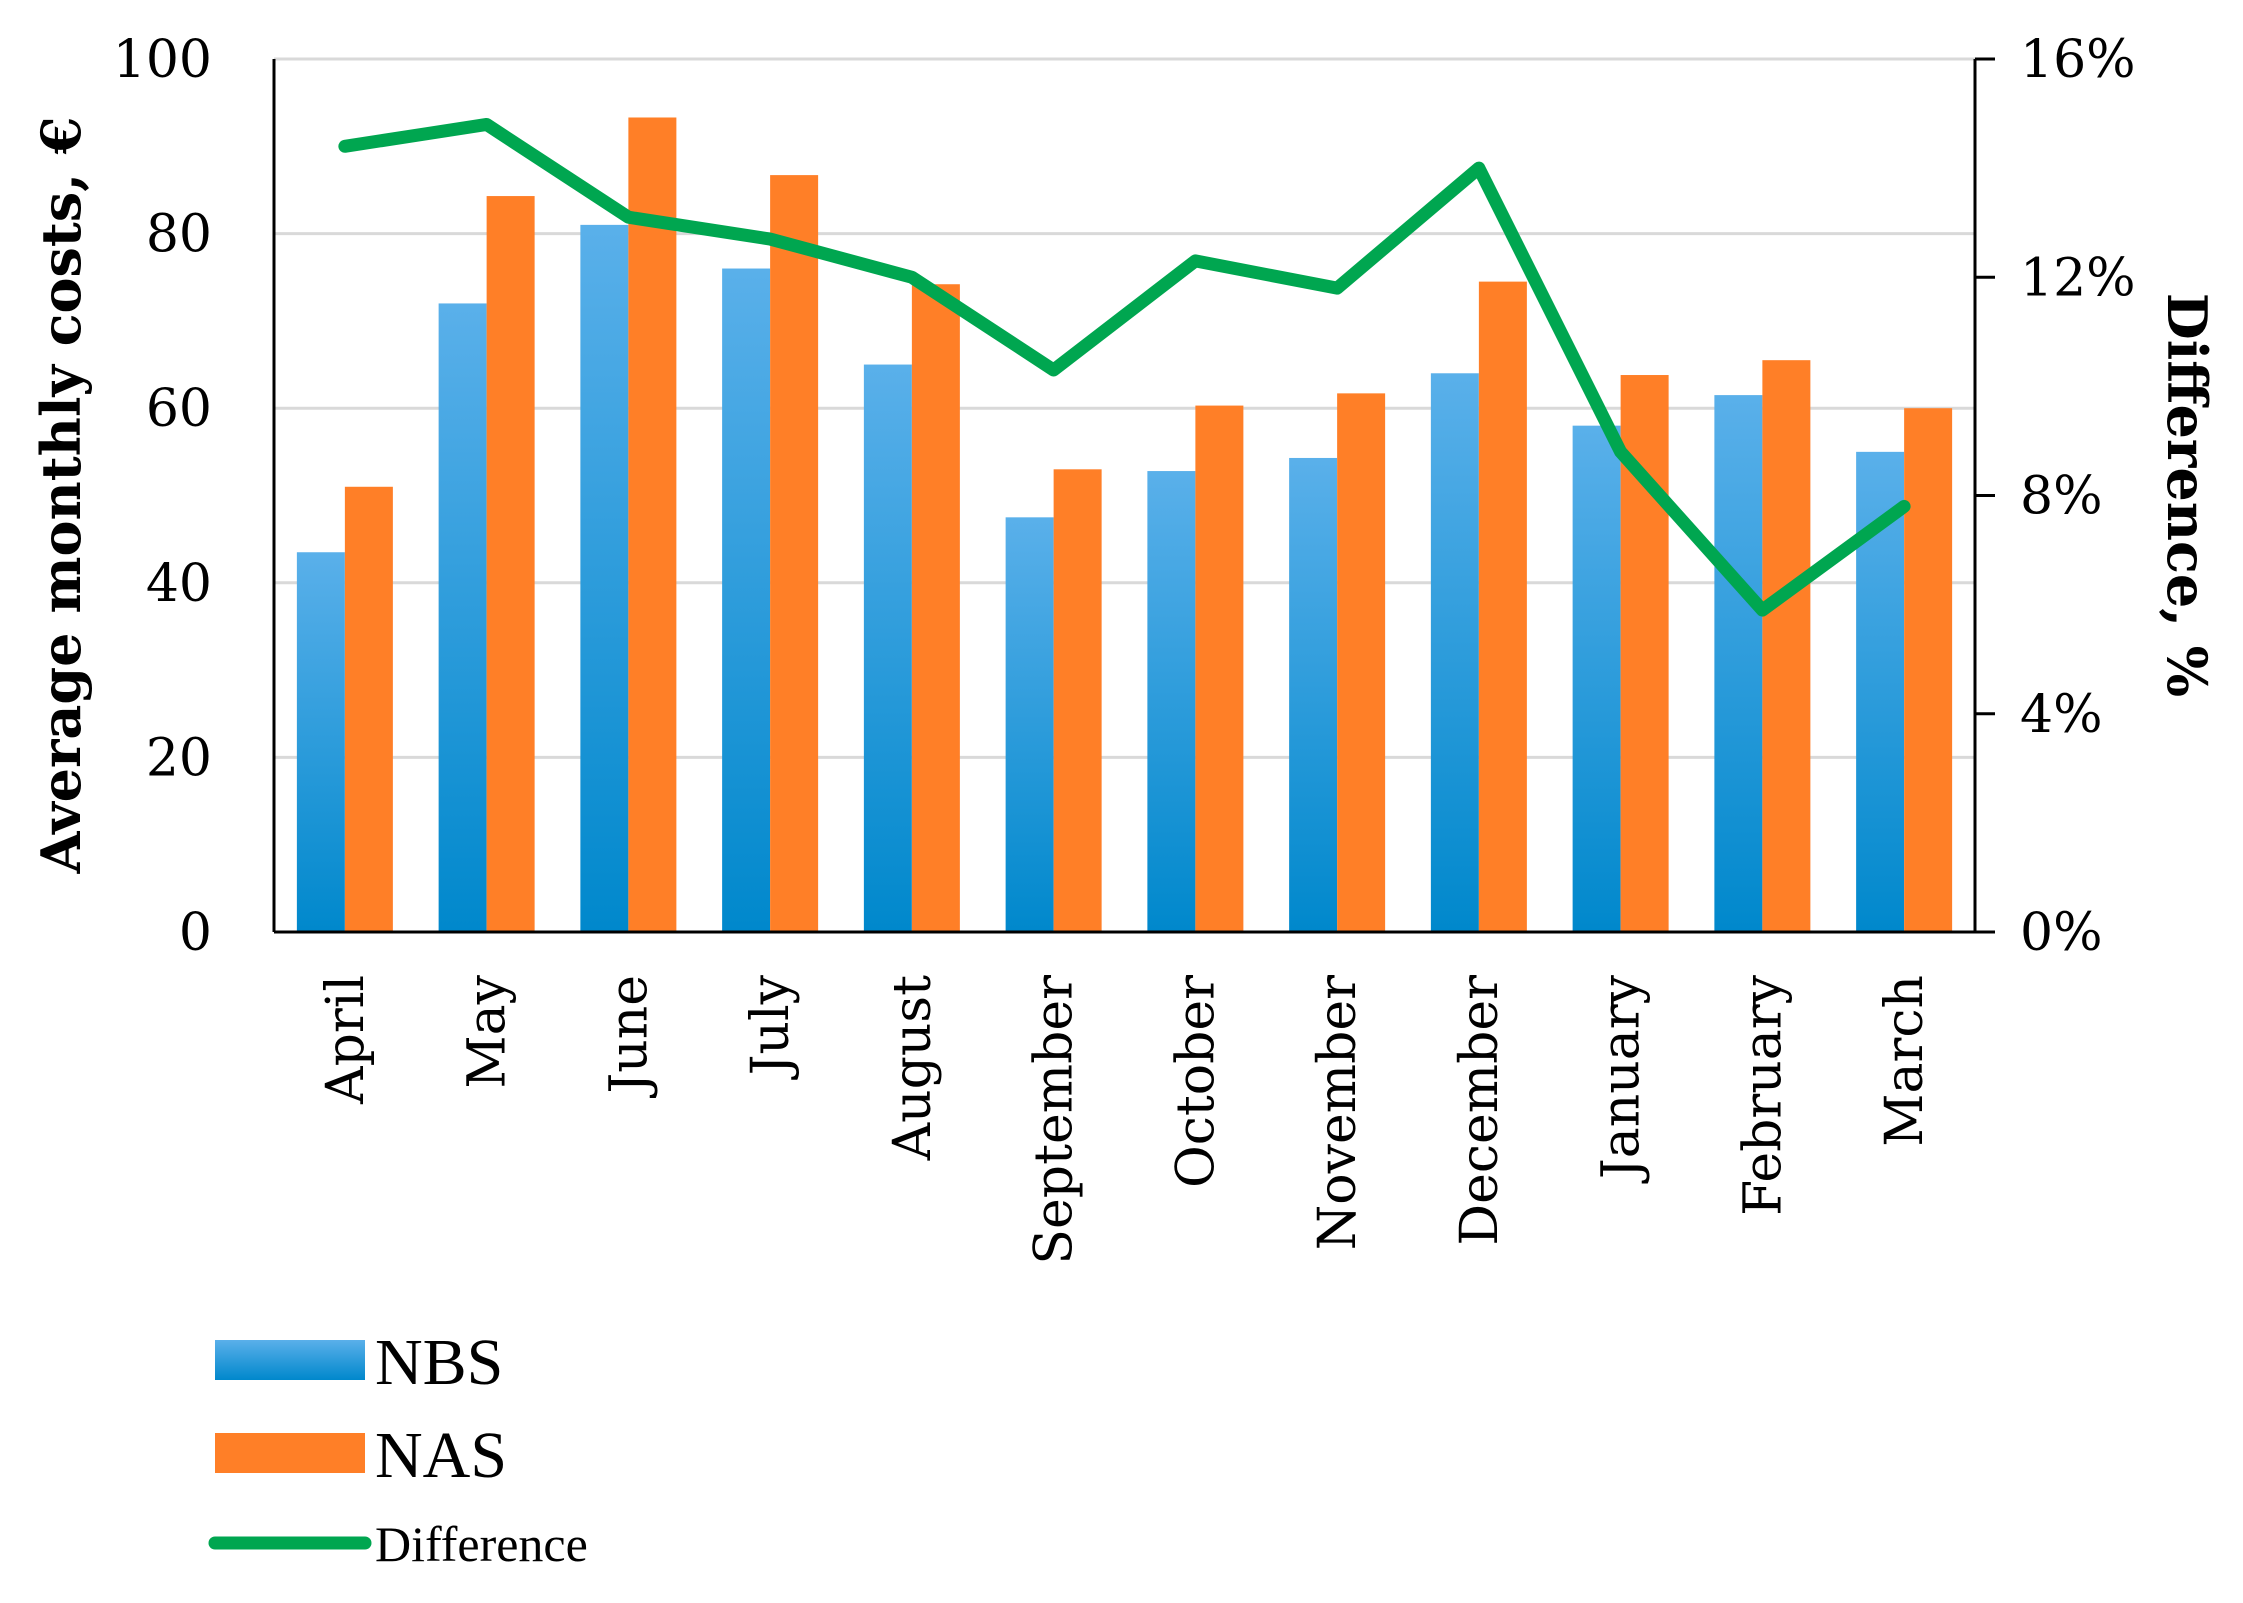 The height and width of the screenshot is (1603, 2243). What do you see at coordinates (488, 1031) in the screenshot?
I see `category-label-may: May` at bounding box center [488, 1031].